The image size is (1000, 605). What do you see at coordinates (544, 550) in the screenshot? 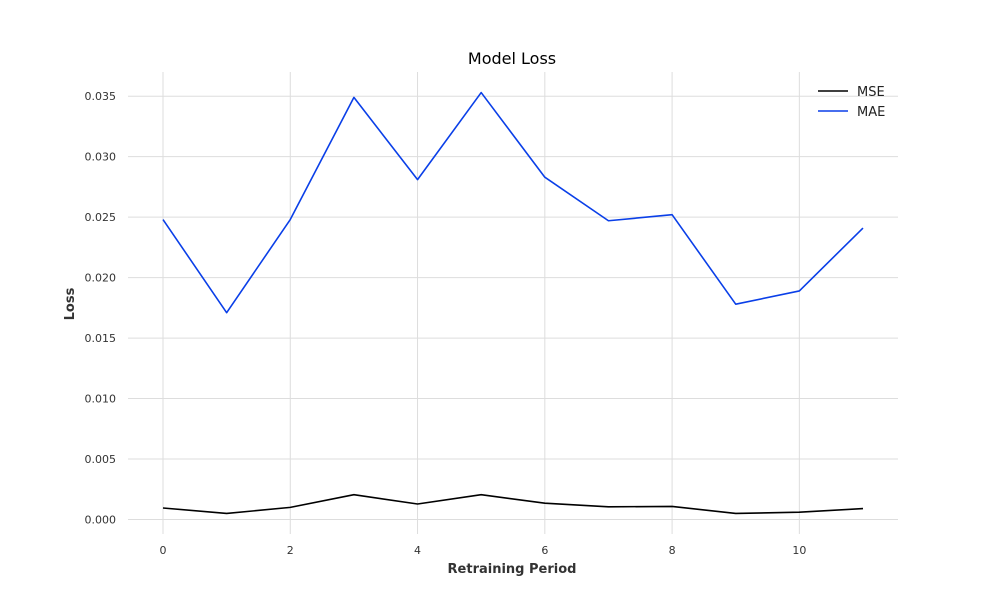
I see `x-tick-label: 6` at bounding box center [544, 550].